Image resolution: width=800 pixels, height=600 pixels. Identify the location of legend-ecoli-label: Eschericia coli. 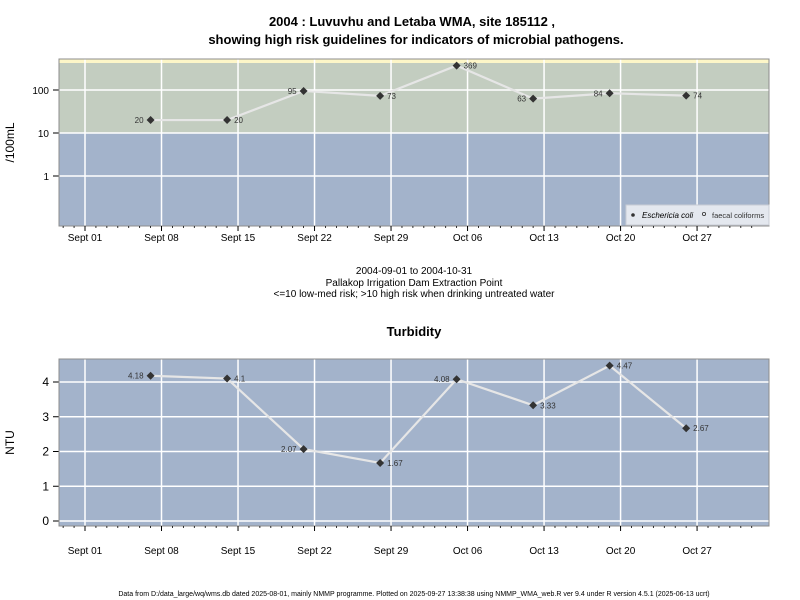
(667, 215).